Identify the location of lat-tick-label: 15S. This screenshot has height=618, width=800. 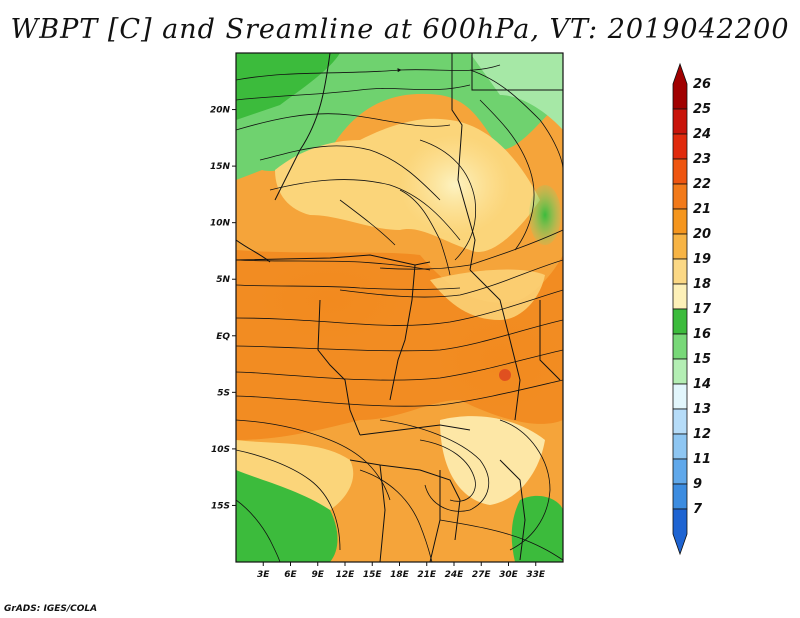
(220, 506).